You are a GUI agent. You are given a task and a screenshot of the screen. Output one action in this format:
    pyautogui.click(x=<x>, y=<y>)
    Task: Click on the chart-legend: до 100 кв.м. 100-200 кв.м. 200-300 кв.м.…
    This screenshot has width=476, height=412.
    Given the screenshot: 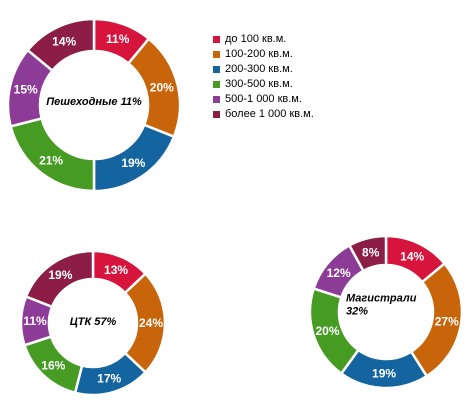 What is the action you would take?
    pyautogui.click(x=263, y=77)
    